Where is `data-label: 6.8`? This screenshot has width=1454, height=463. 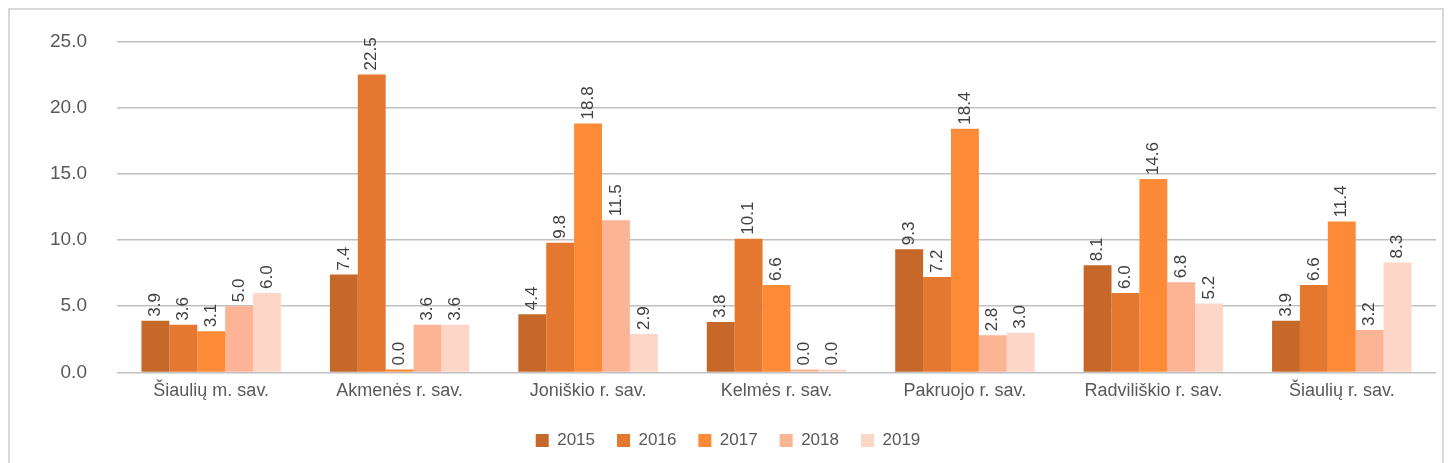
data-label: 6.8 is located at coordinates (1180, 266).